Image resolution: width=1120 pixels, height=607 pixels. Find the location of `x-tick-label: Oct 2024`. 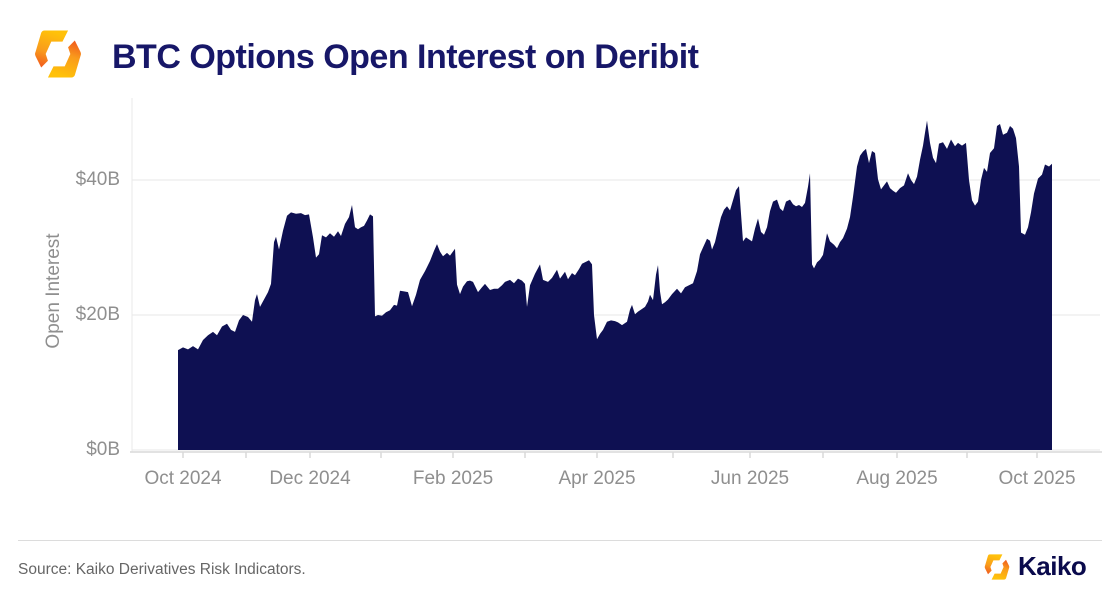

x-tick-label: Oct 2024 is located at coordinates (183, 478).